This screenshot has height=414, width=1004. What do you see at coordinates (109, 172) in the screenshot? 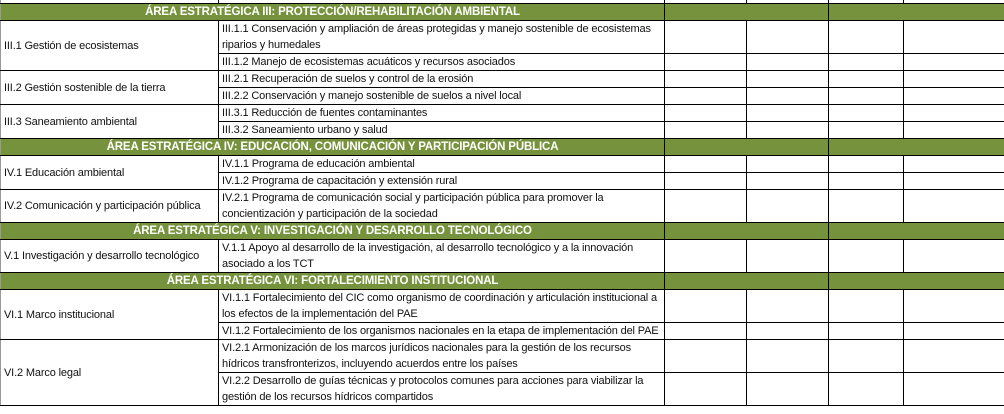
I see `line-of-action: IV.1 Educación ambiental` at bounding box center [109, 172].